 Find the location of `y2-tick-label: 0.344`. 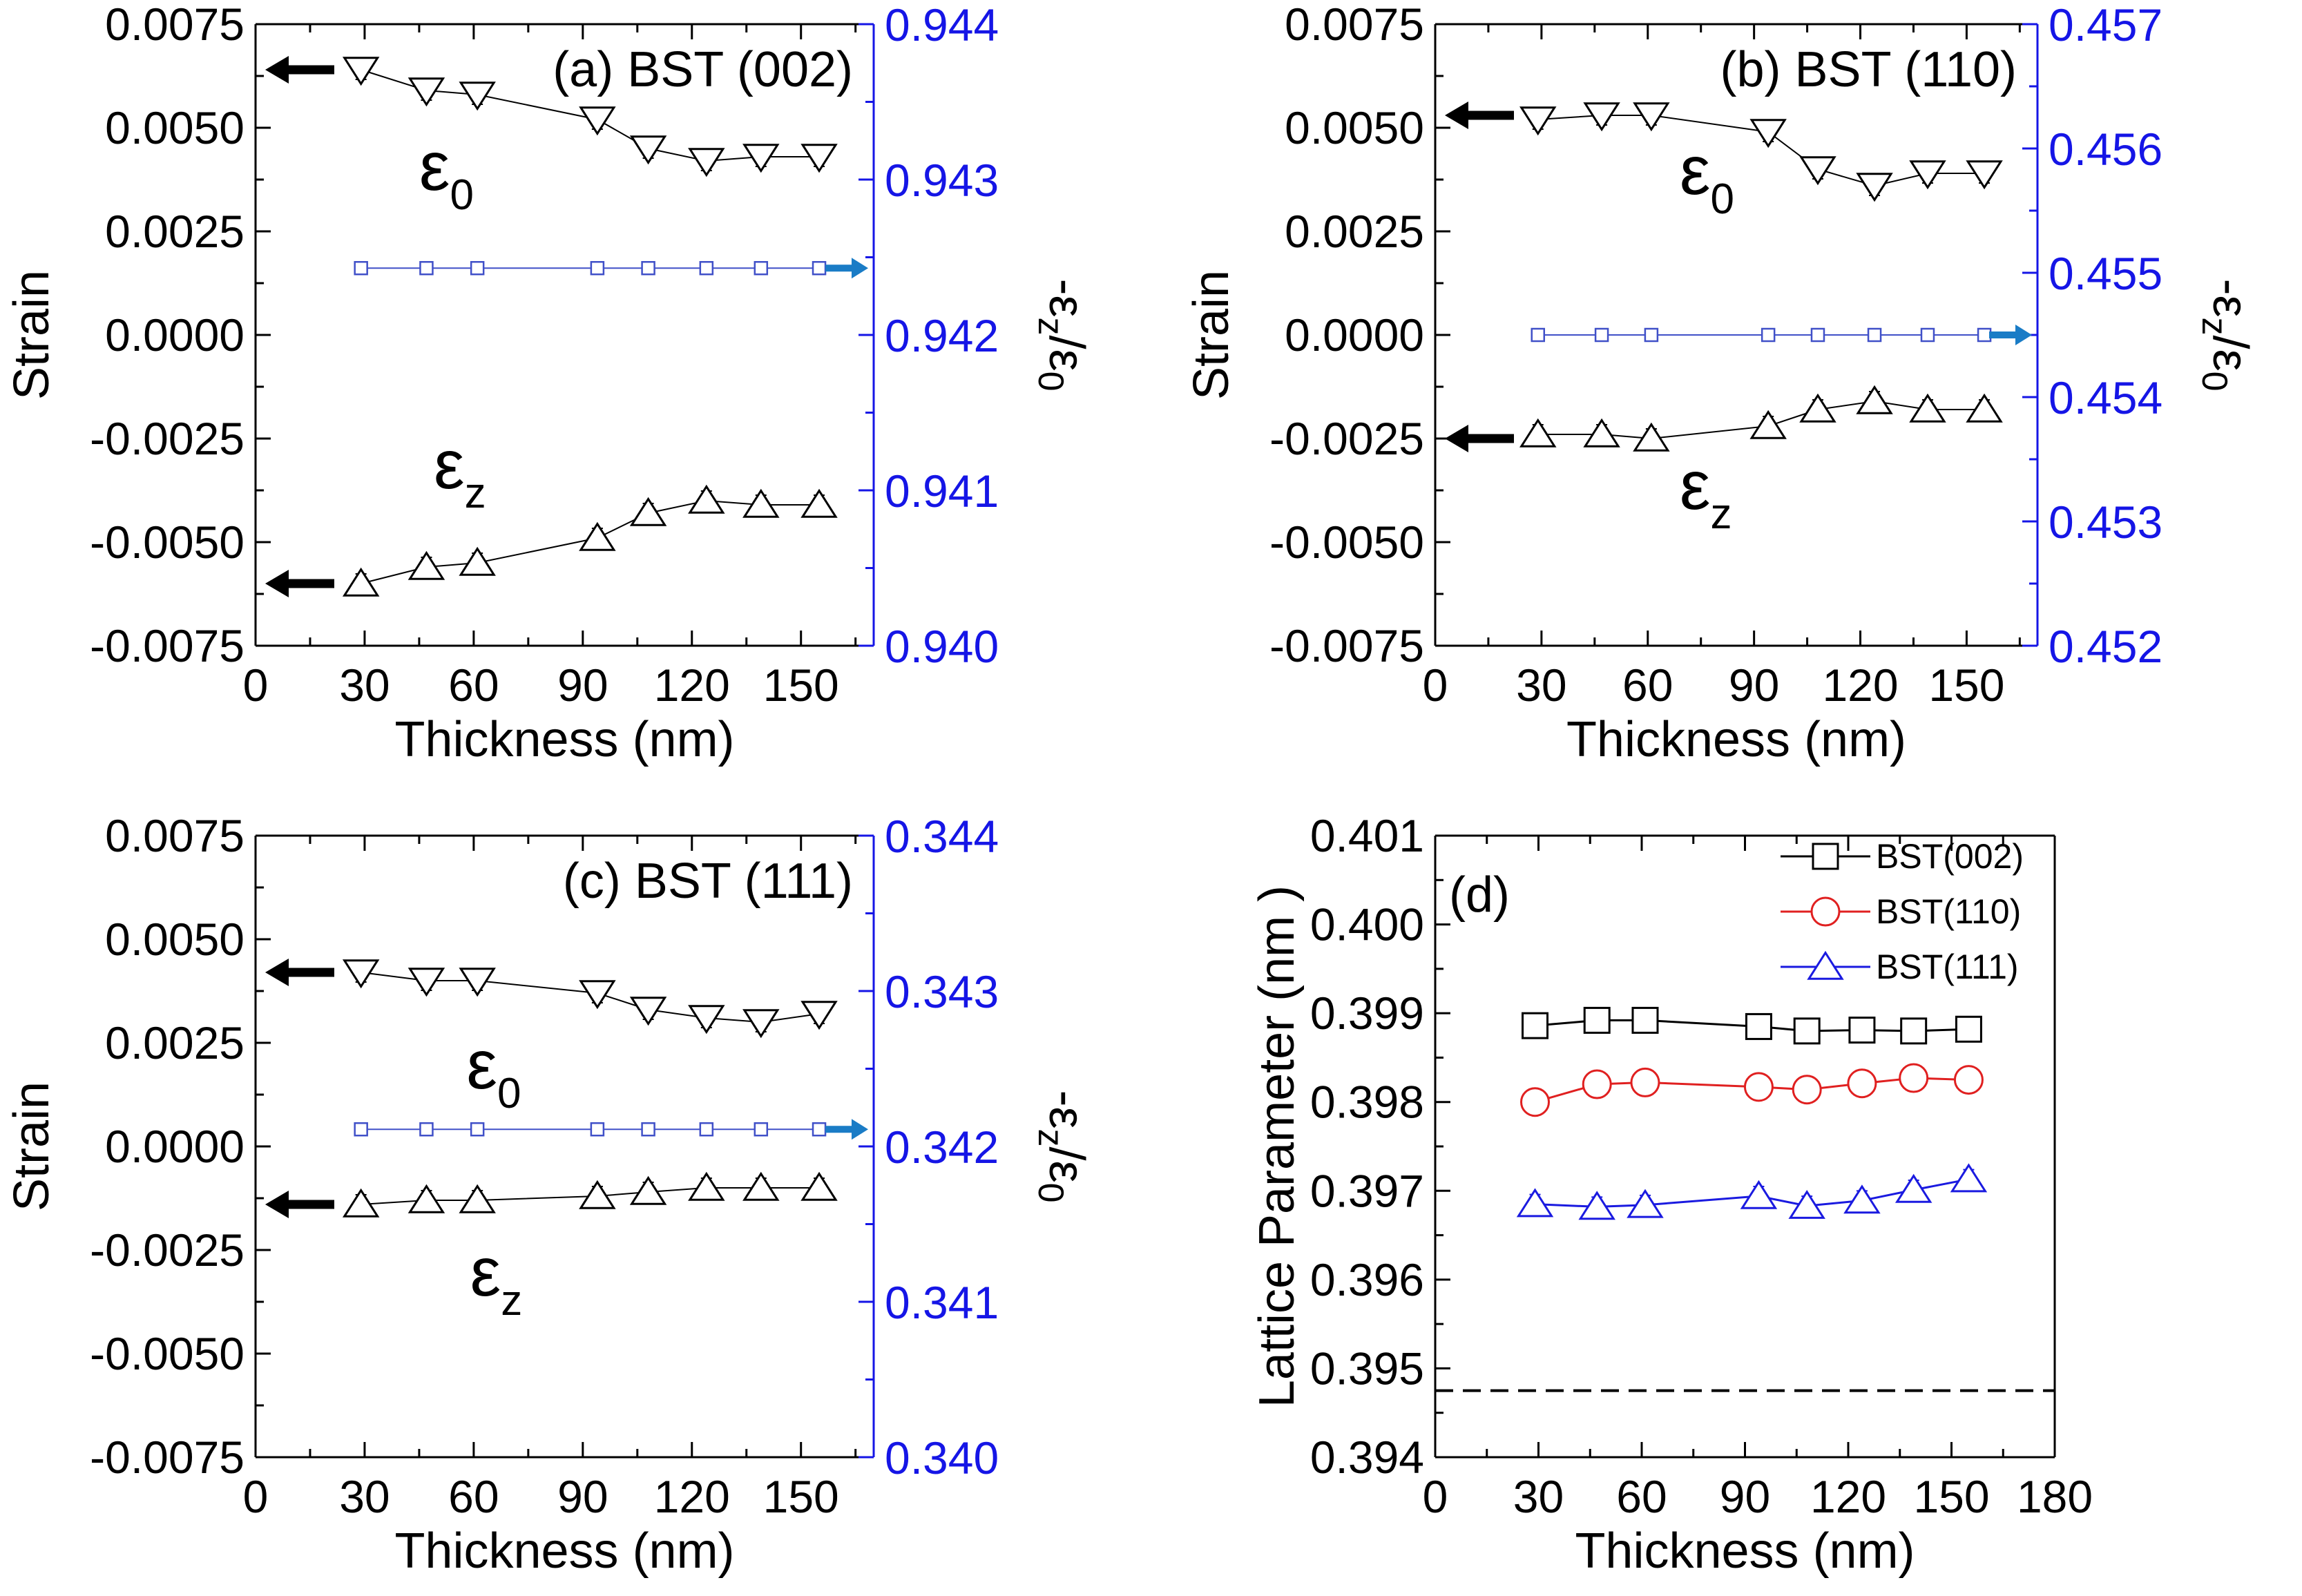

y2-tick-label: 0.344 is located at coordinates (942, 836).